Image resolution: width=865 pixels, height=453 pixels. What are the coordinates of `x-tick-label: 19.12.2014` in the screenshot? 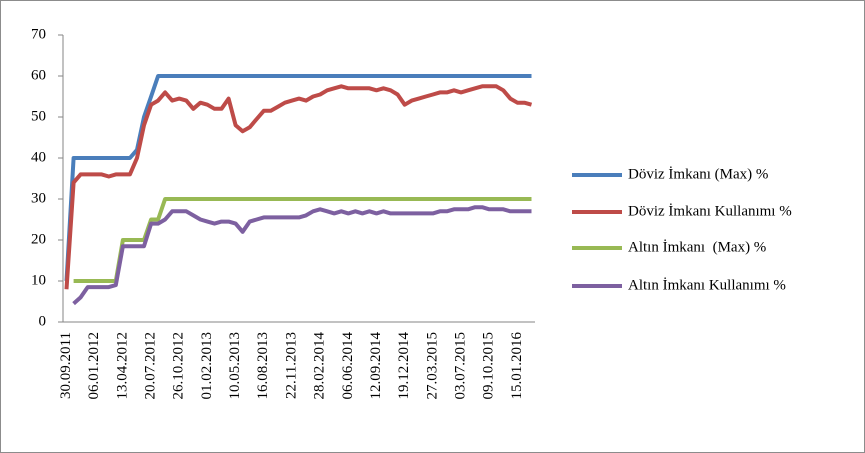 It's located at (404, 366).